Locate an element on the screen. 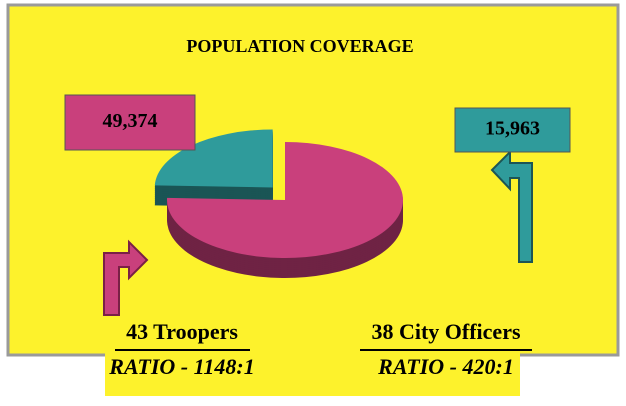  ratio-label: RATIO - 420:1 is located at coordinates (445, 366).